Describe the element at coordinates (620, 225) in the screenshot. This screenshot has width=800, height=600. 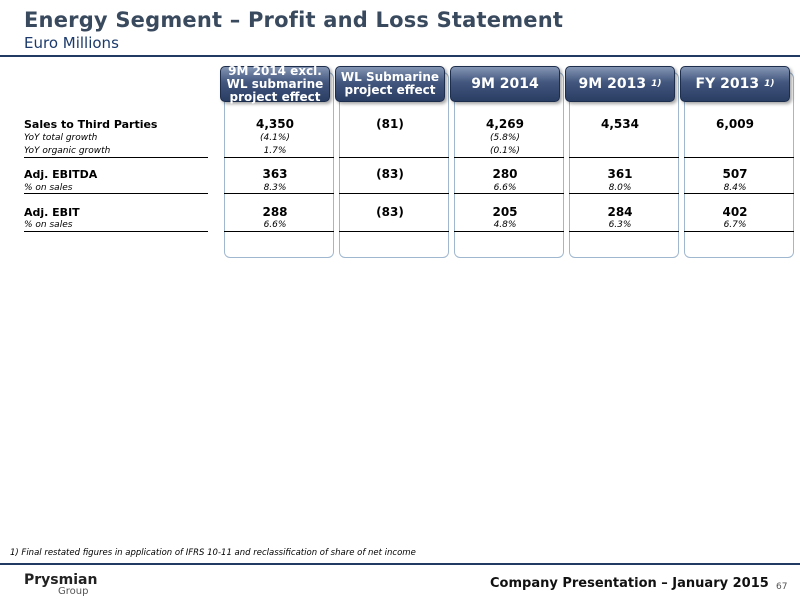
I see `table-cell: 6.3%` at that location.